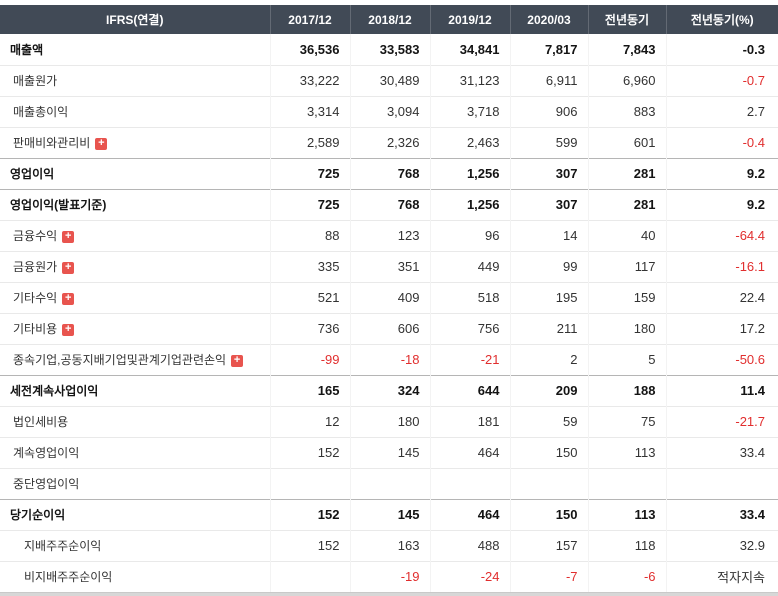  What do you see at coordinates (721, 80) in the screenshot?
I see `value-cell: -0.7` at bounding box center [721, 80].